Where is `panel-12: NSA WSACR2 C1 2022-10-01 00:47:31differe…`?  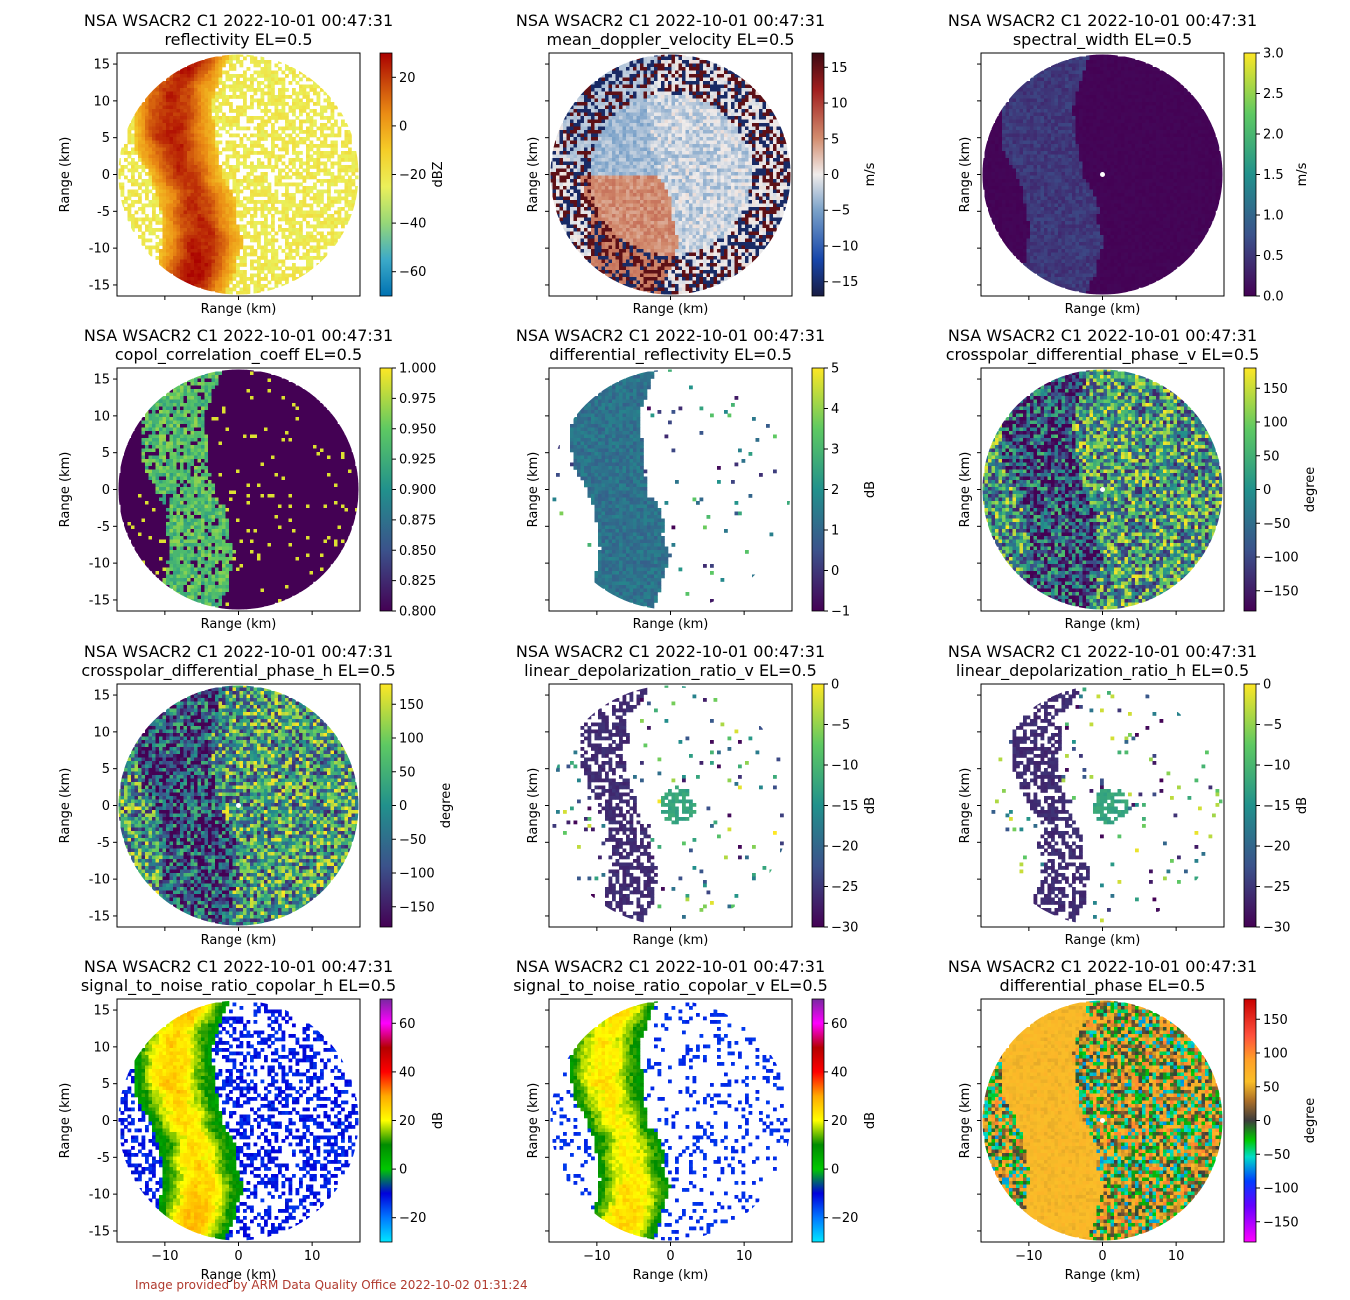 panel-12: NSA WSACR2 C1 2022-10-01 00:47:31differe… is located at coordinates (1133, 1120).